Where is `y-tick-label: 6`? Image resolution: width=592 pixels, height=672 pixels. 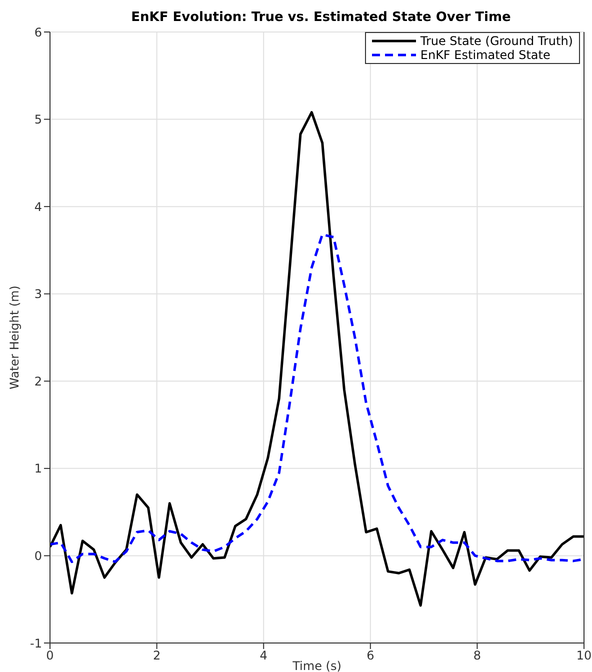 y-tick-label: 6 is located at coordinates (38, 32).